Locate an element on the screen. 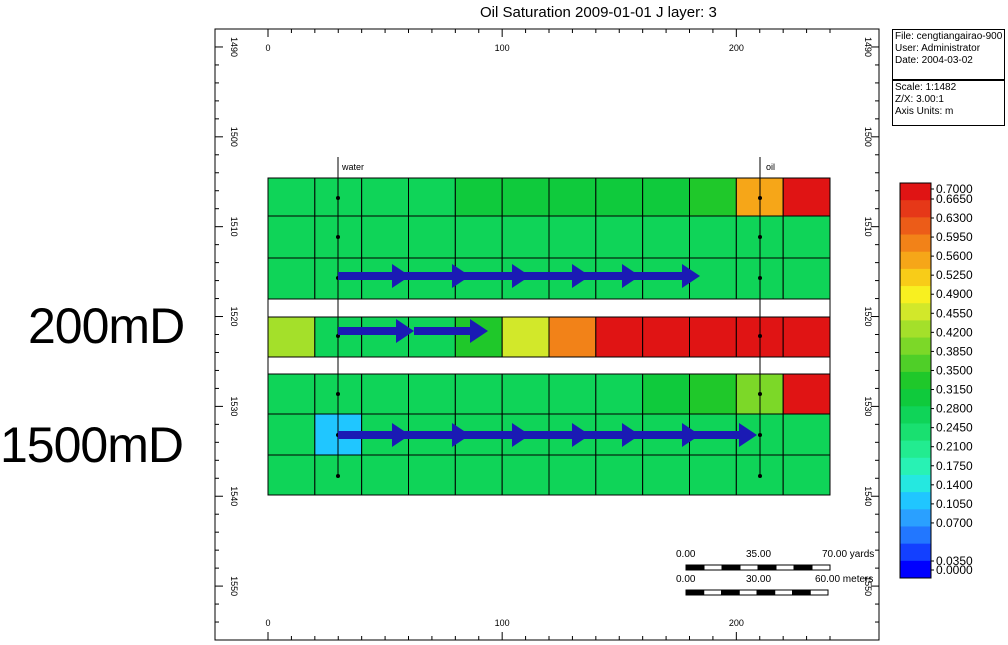  chart-title: Oil Saturation 2009-01-01 J layer: 3 is located at coordinates (598, 12).